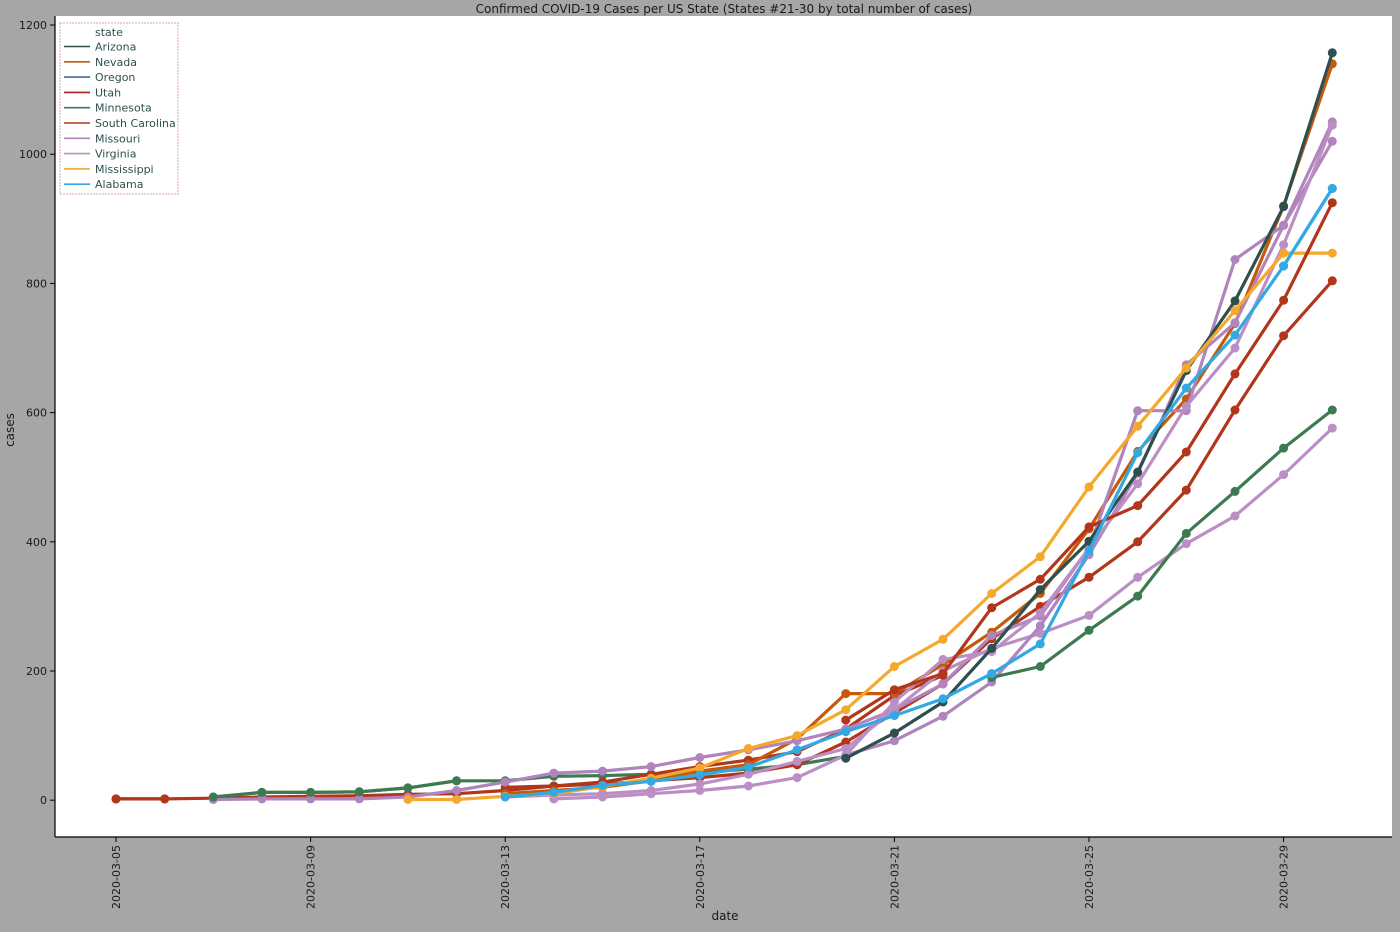 This screenshot has width=1400, height=932. What do you see at coordinates (505, 877) in the screenshot?
I see `x-tick-label: 2020-03-13` at bounding box center [505, 877].